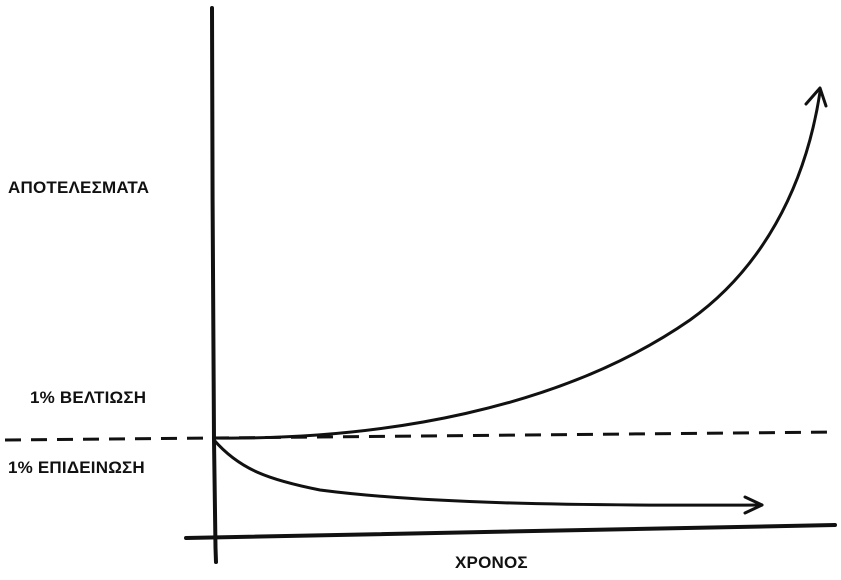 The image size is (841, 580). What do you see at coordinates (79, 187) in the screenshot?
I see `y-axis-label: ΑΠΟΤΕΛΕΣΜΑΤΑ` at bounding box center [79, 187].